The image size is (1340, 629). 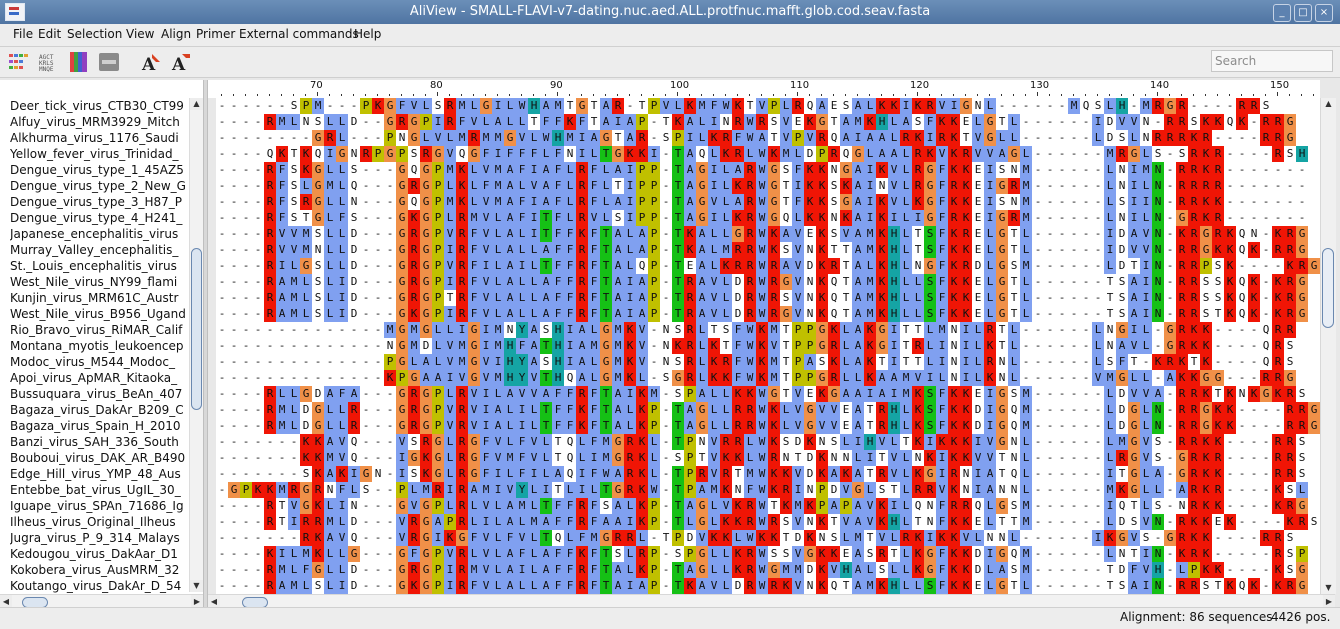 I want to click on residue-cell: P, so click(x=438, y=570).